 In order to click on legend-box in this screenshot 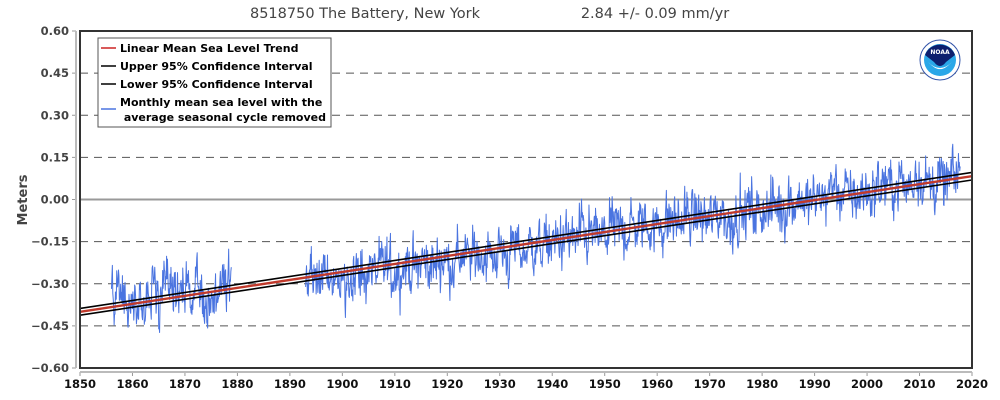, I will do `click(214, 82)`.